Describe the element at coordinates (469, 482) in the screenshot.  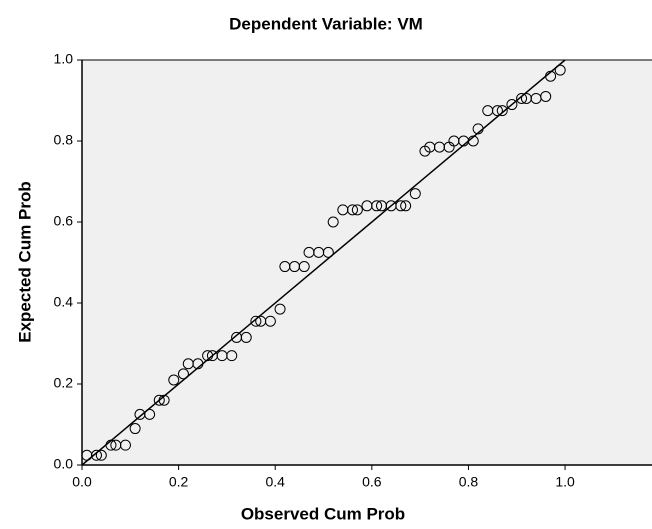
I see `x-tick-label: 0.8` at that location.